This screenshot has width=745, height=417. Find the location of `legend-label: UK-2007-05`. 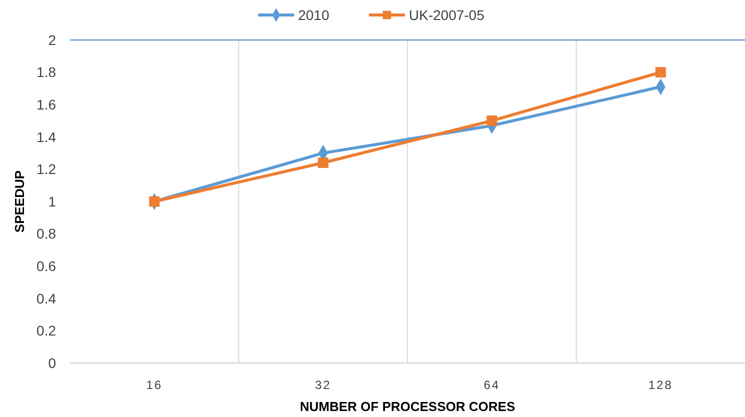

legend-label: UK-2007-05 is located at coordinates (446, 14).